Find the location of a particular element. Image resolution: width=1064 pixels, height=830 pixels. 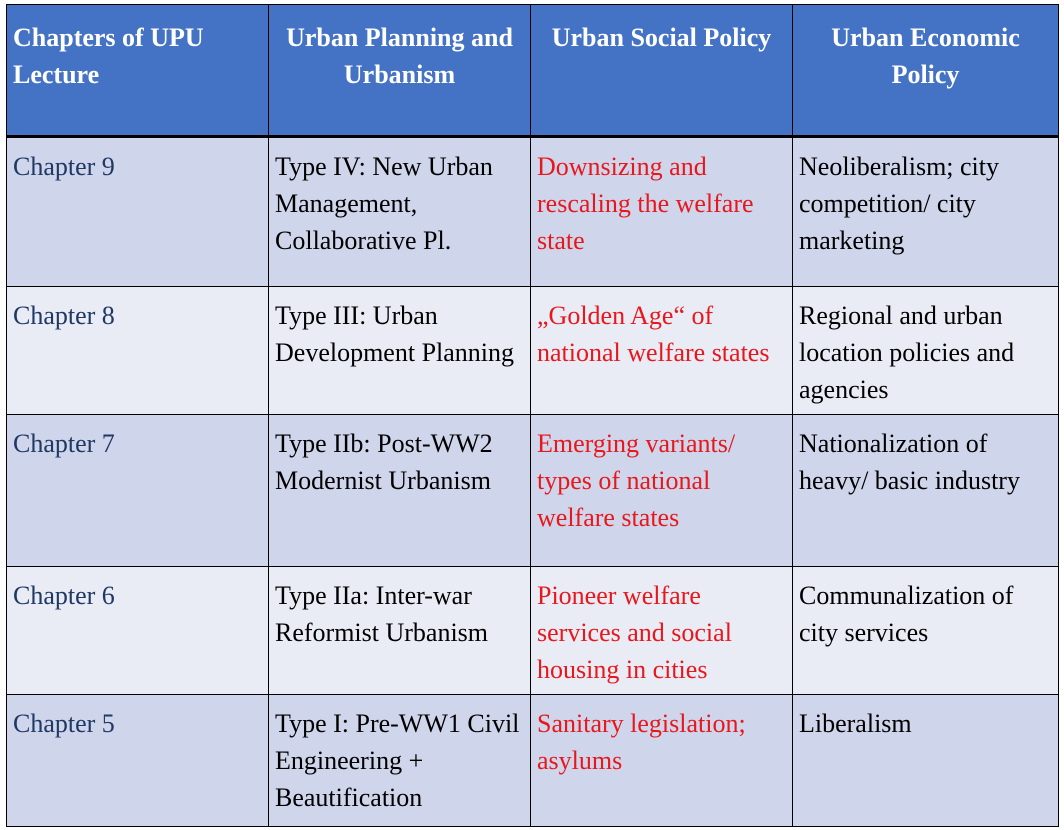

header-urban-planning: Urban Planning and Urbanism is located at coordinates (399, 71).